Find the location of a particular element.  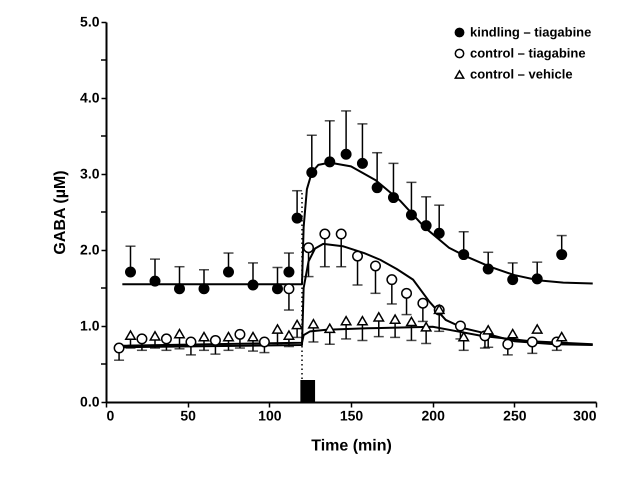

y-tick-label: 3.0 is located at coordinates (90, 174).